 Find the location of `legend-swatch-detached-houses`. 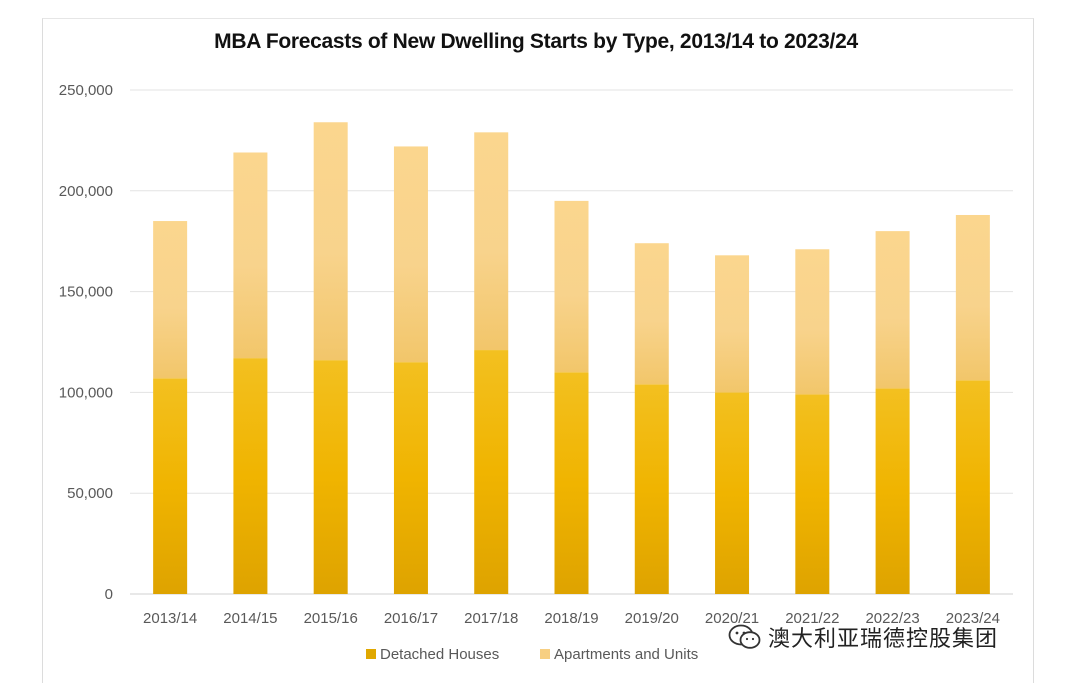

legend-swatch-detached-houses is located at coordinates (371, 654).